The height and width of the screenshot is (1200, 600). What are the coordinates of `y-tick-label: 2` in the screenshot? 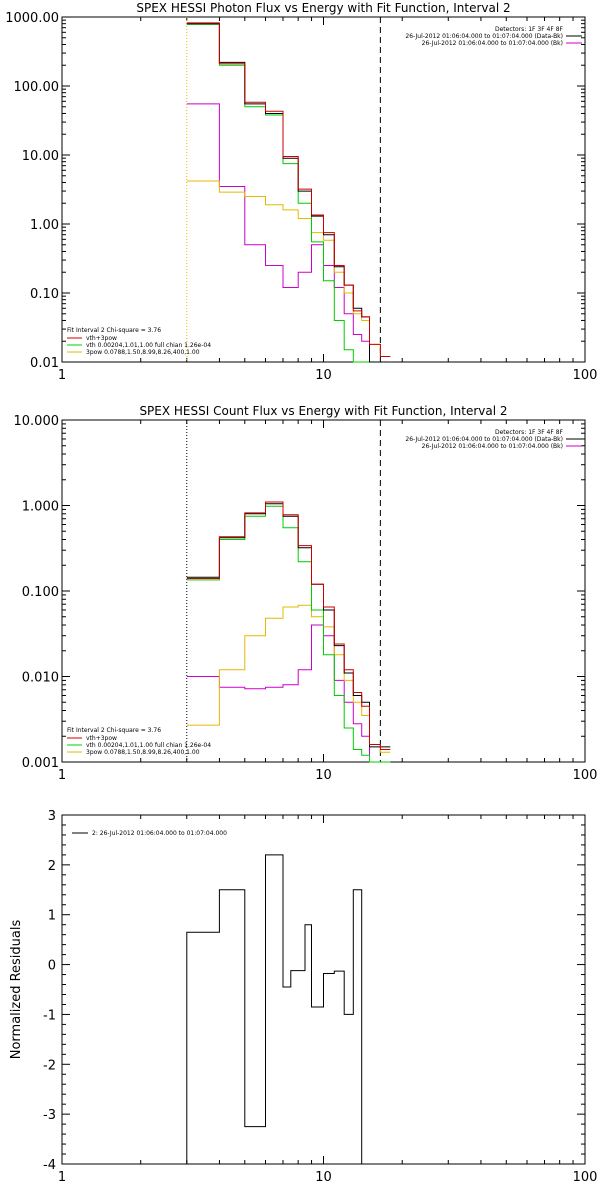 It's located at (52, 866).